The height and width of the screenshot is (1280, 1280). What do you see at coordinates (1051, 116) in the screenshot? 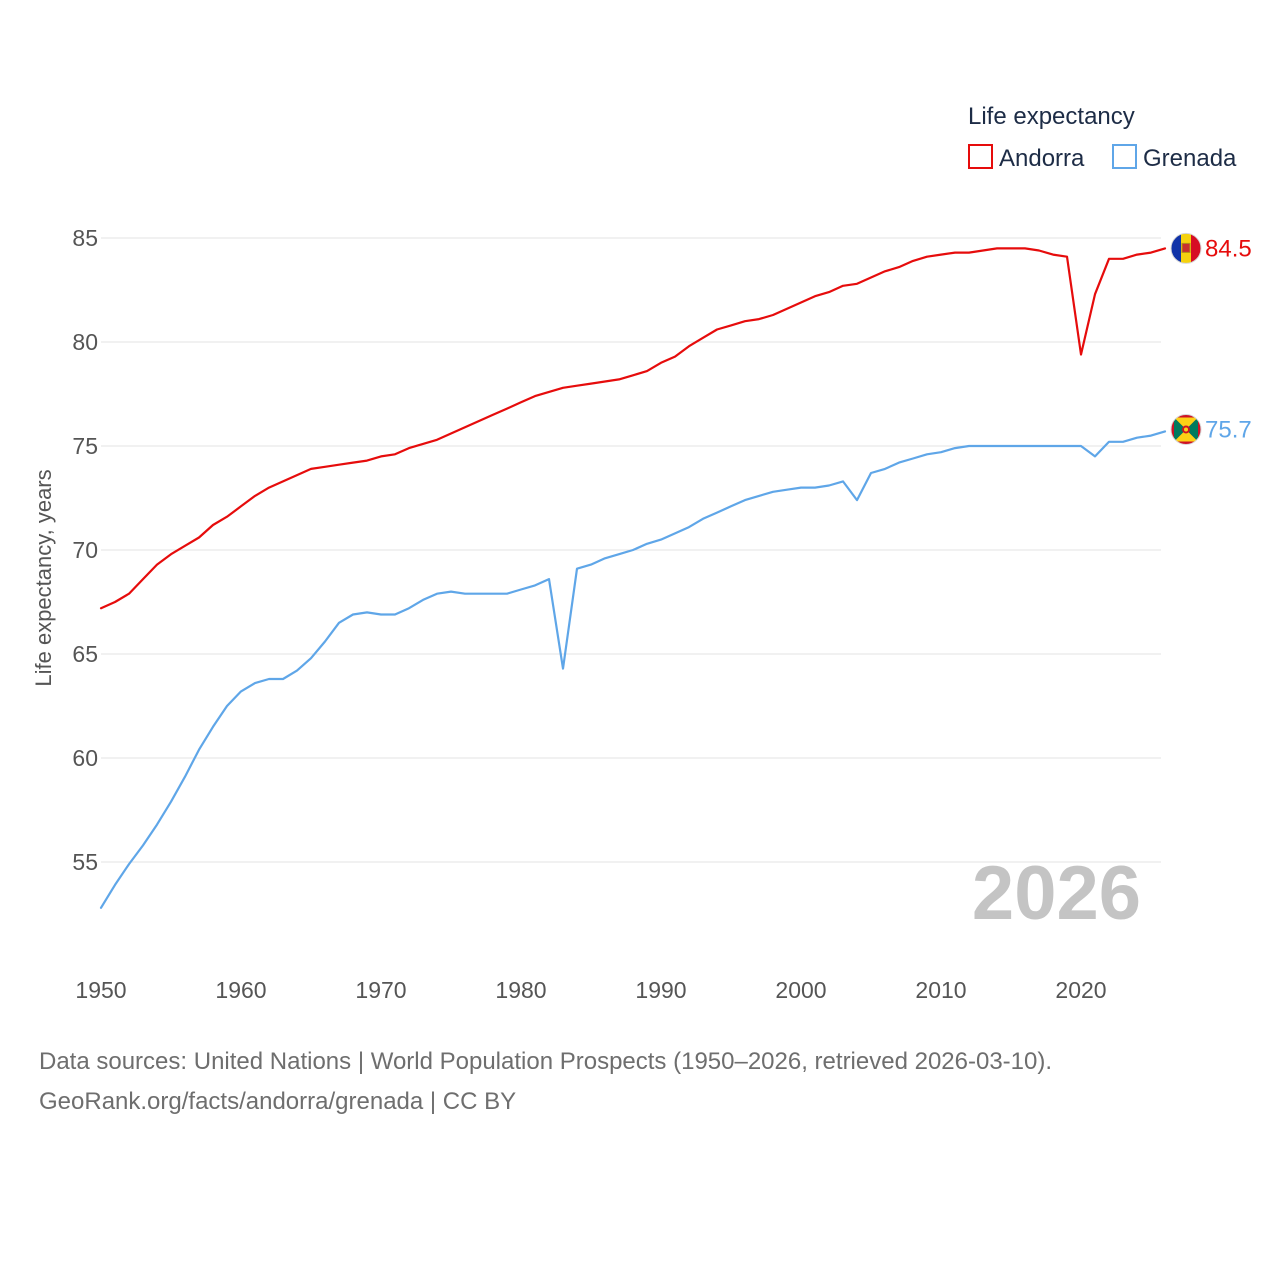
I see `legend-title: Life expectancy` at bounding box center [1051, 116].